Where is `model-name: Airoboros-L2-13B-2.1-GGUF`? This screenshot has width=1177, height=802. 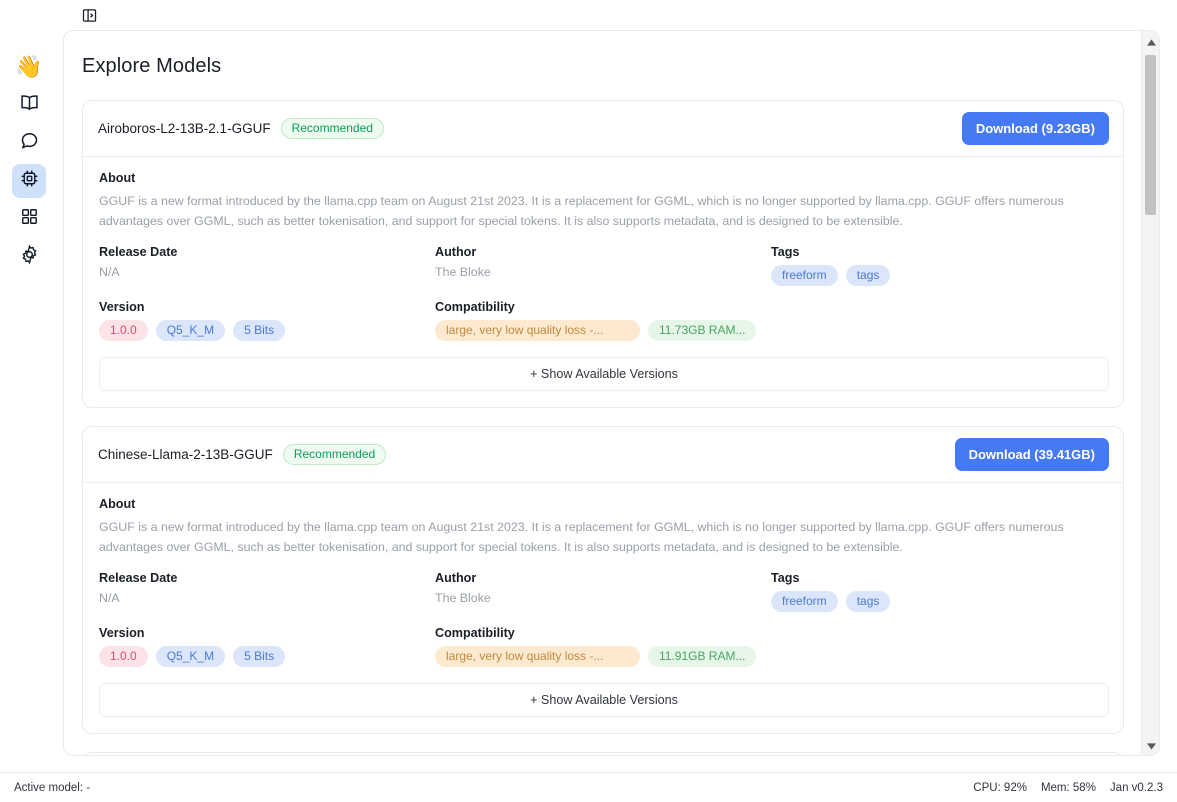
model-name: Airoboros-L2-13B-2.1-GGUF is located at coordinates (184, 128).